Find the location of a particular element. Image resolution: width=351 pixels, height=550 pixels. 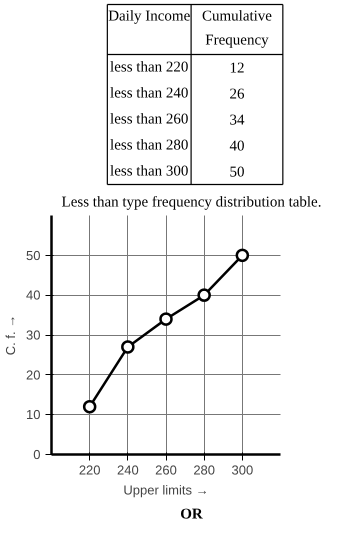

y-tick-label: 30 is located at coordinates (33, 335).